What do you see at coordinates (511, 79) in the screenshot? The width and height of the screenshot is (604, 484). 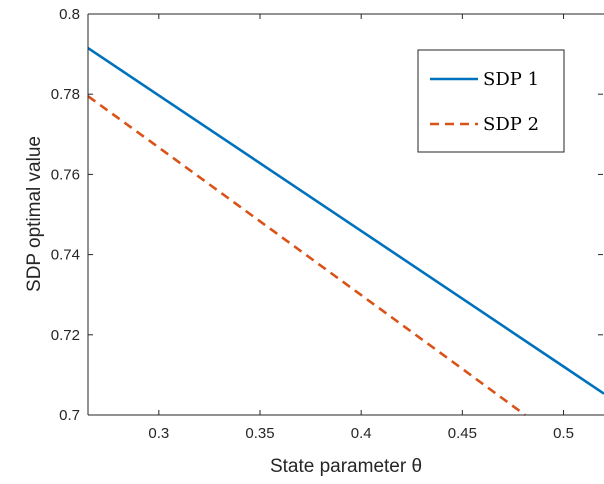 I see `legend-label-sdp-1: SDP 1` at bounding box center [511, 79].